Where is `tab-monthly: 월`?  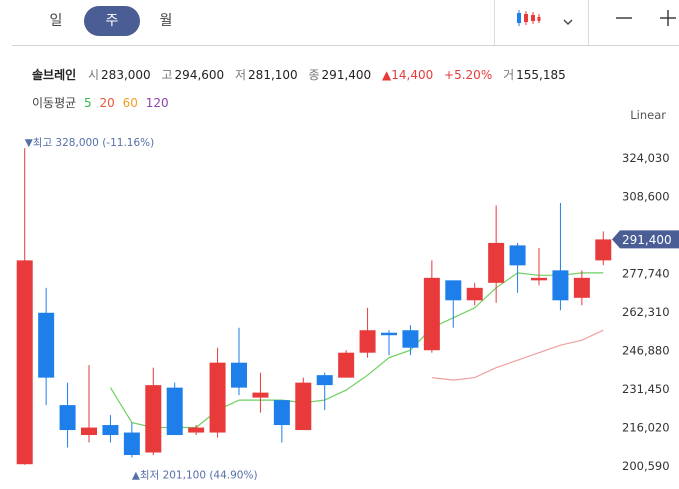 tab-monthly: 월 is located at coordinates (166, 21).